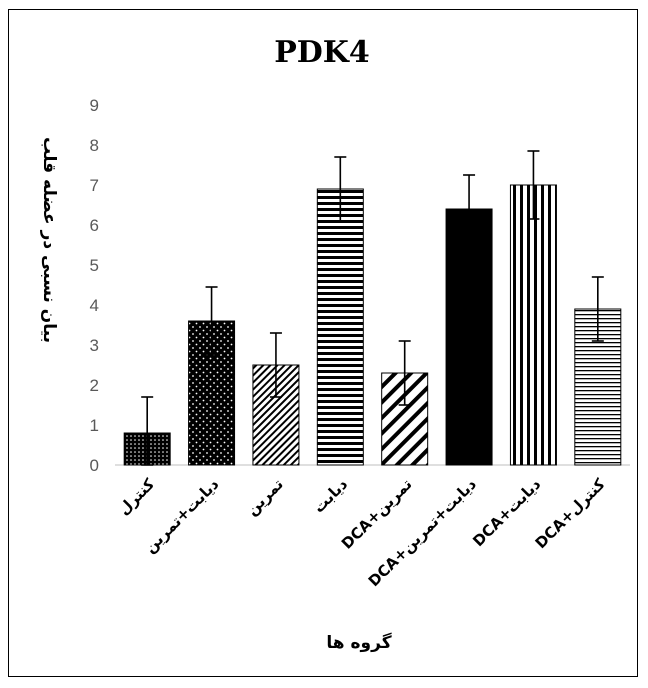 The height and width of the screenshot is (688, 648). Describe the element at coordinates (49, 240) in the screenshot. I see `y-axis-label: بیان نسبی در عضله قلب` at that location.